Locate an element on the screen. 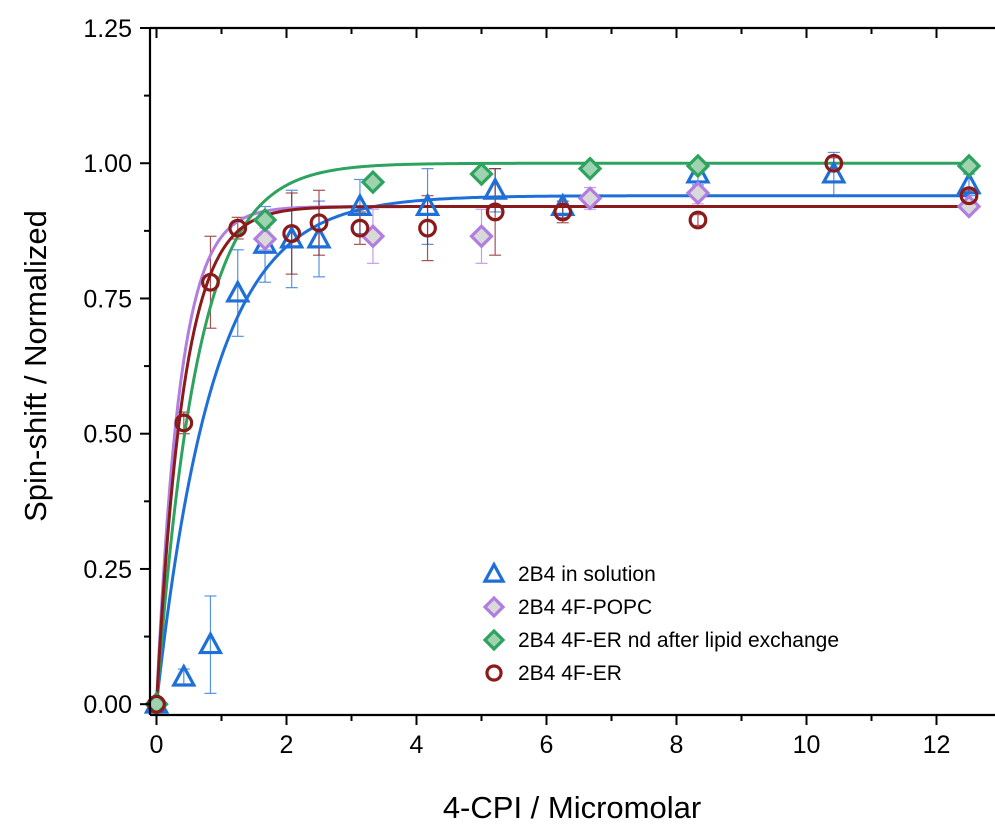  legend-label: 2B4 4F-ER is located at coordinates (570, 673).